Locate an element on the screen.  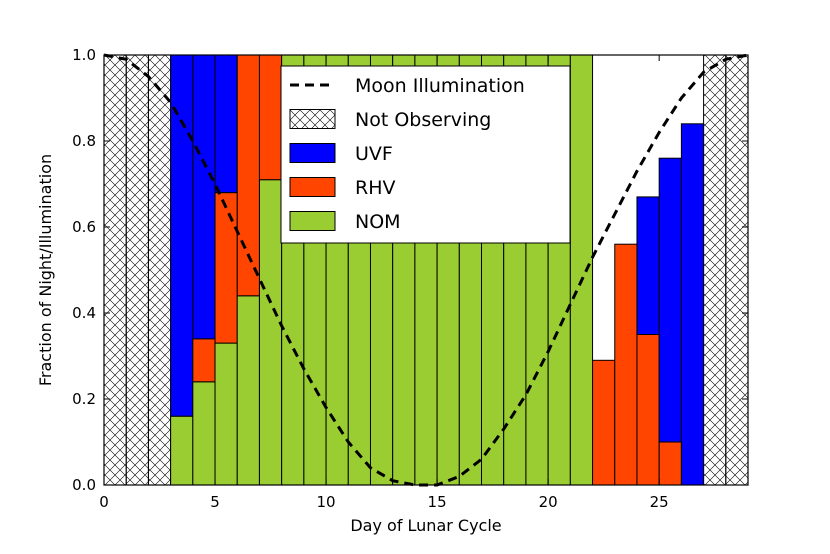
x-tick-label: 10 is located at coordinates (326, 502).